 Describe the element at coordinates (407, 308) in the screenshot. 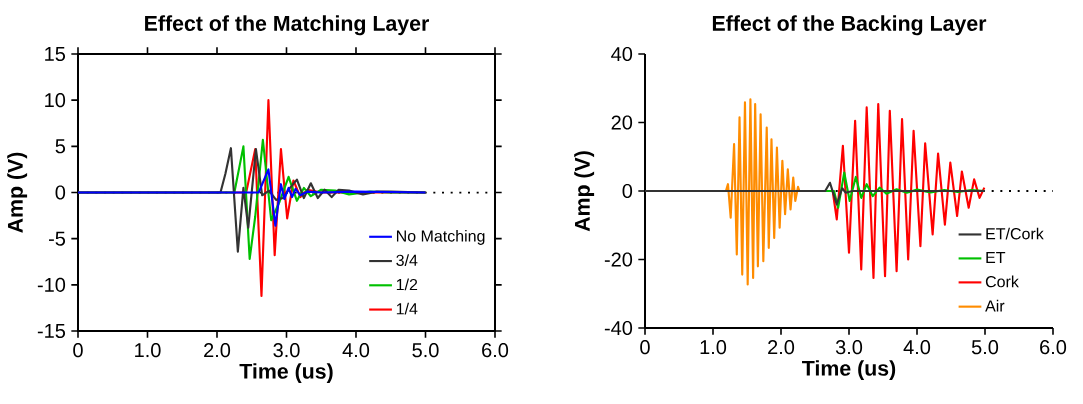

I see `legend-label: 1/4` at that location.